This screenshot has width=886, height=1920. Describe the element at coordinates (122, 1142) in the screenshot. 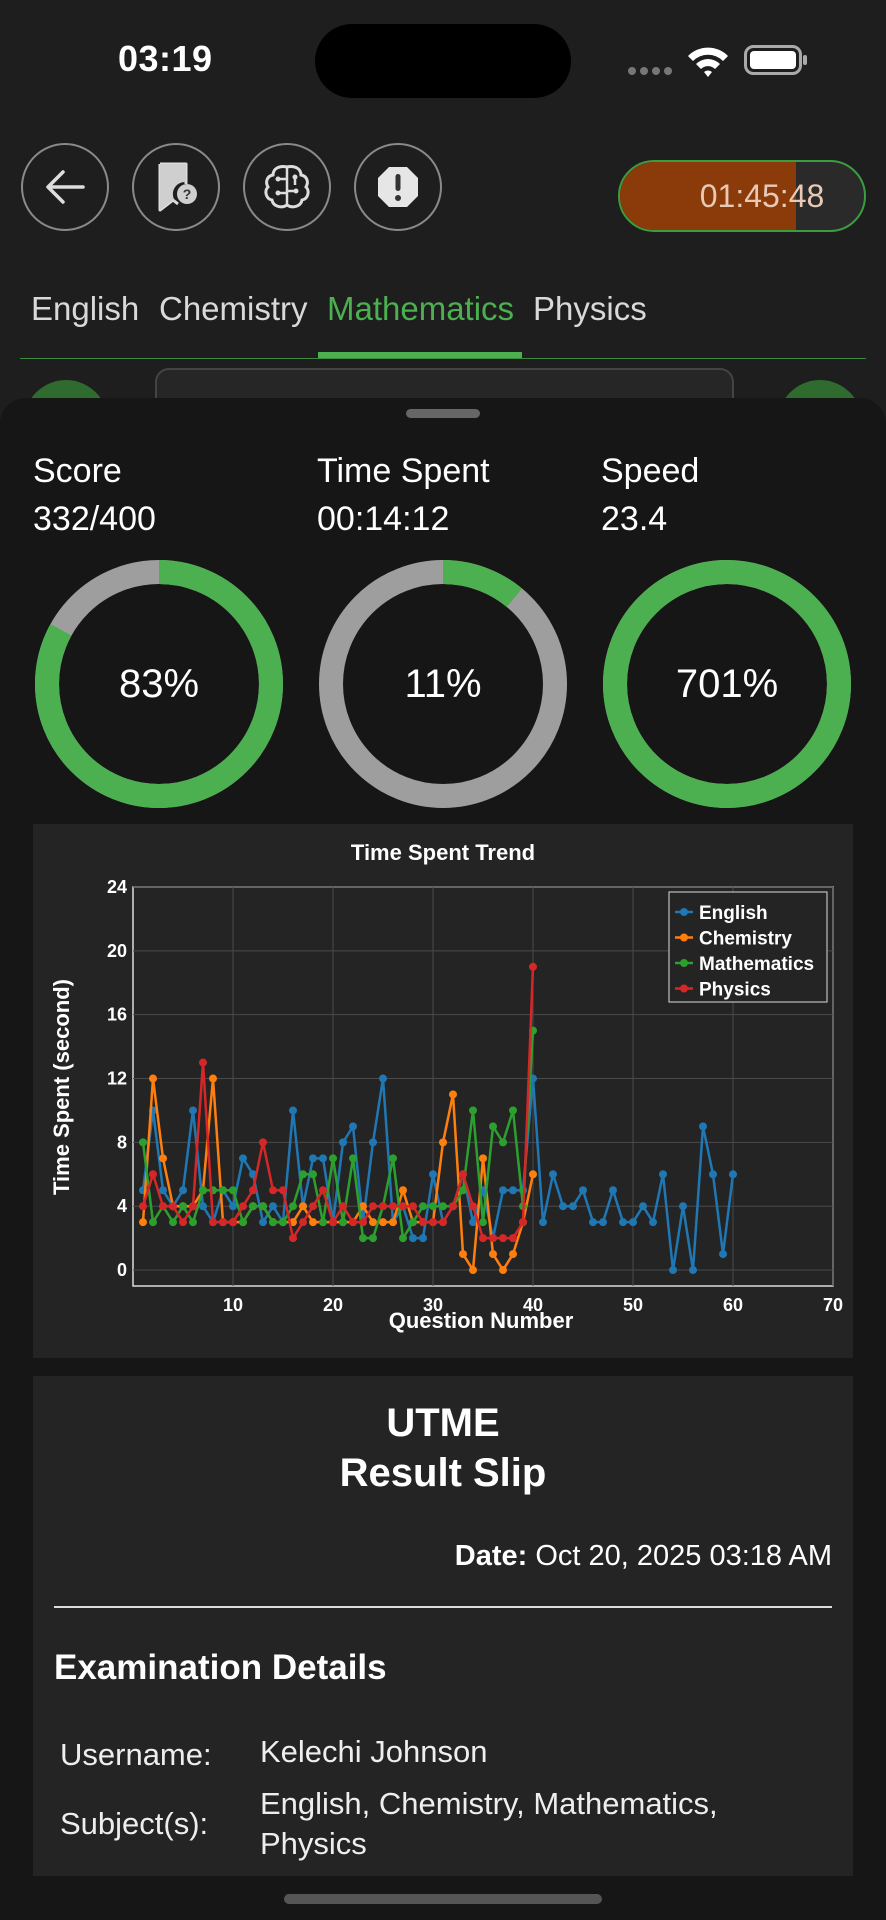

I see `y-tick-label: 8` at that location.